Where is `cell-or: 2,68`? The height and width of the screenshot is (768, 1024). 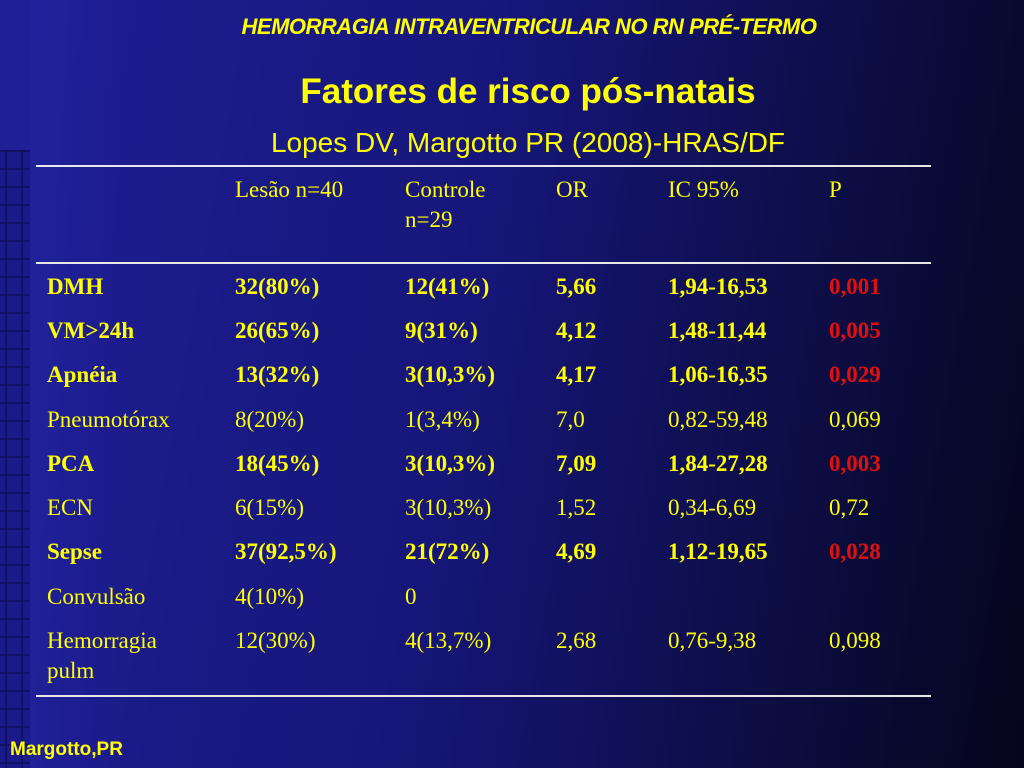
cell-or: 2,68 is located at coordinates (576, 640).